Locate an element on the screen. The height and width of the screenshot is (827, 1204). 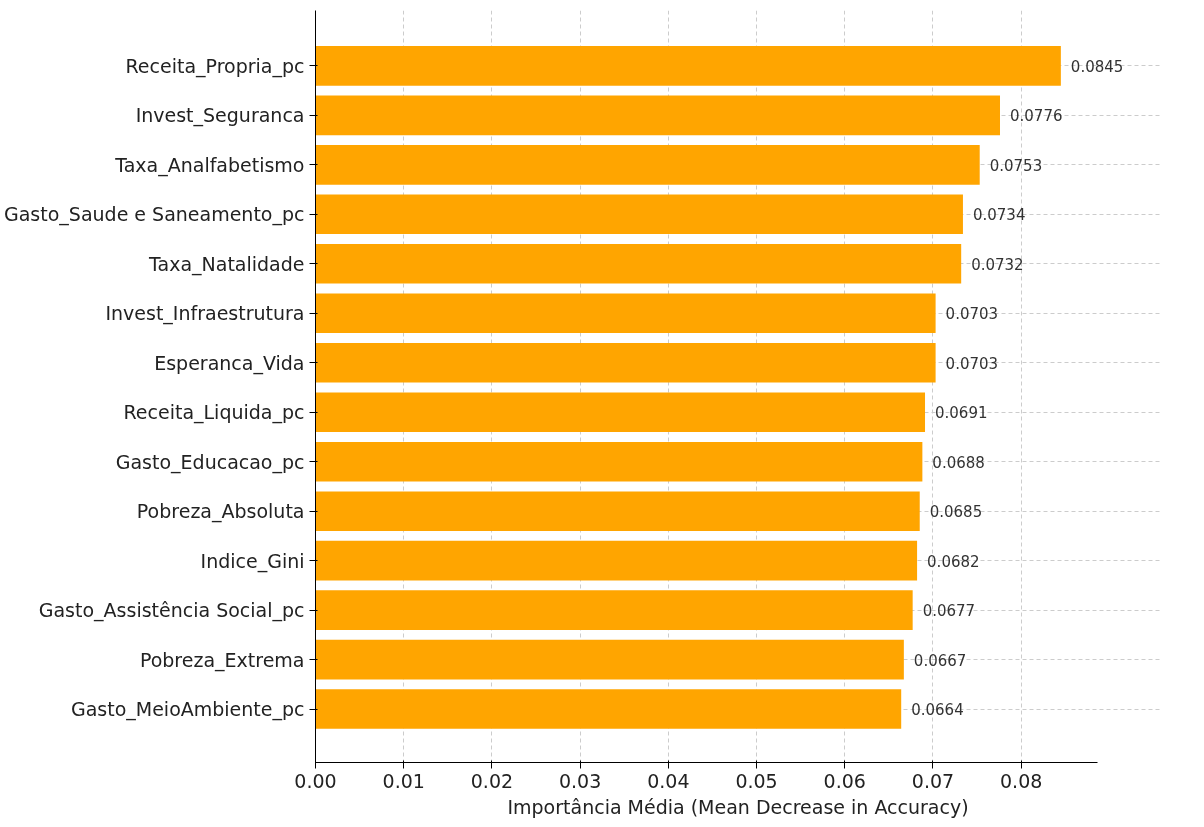
y-tick-label: Receita_Propria_pc is located at coordinates (215, 66).